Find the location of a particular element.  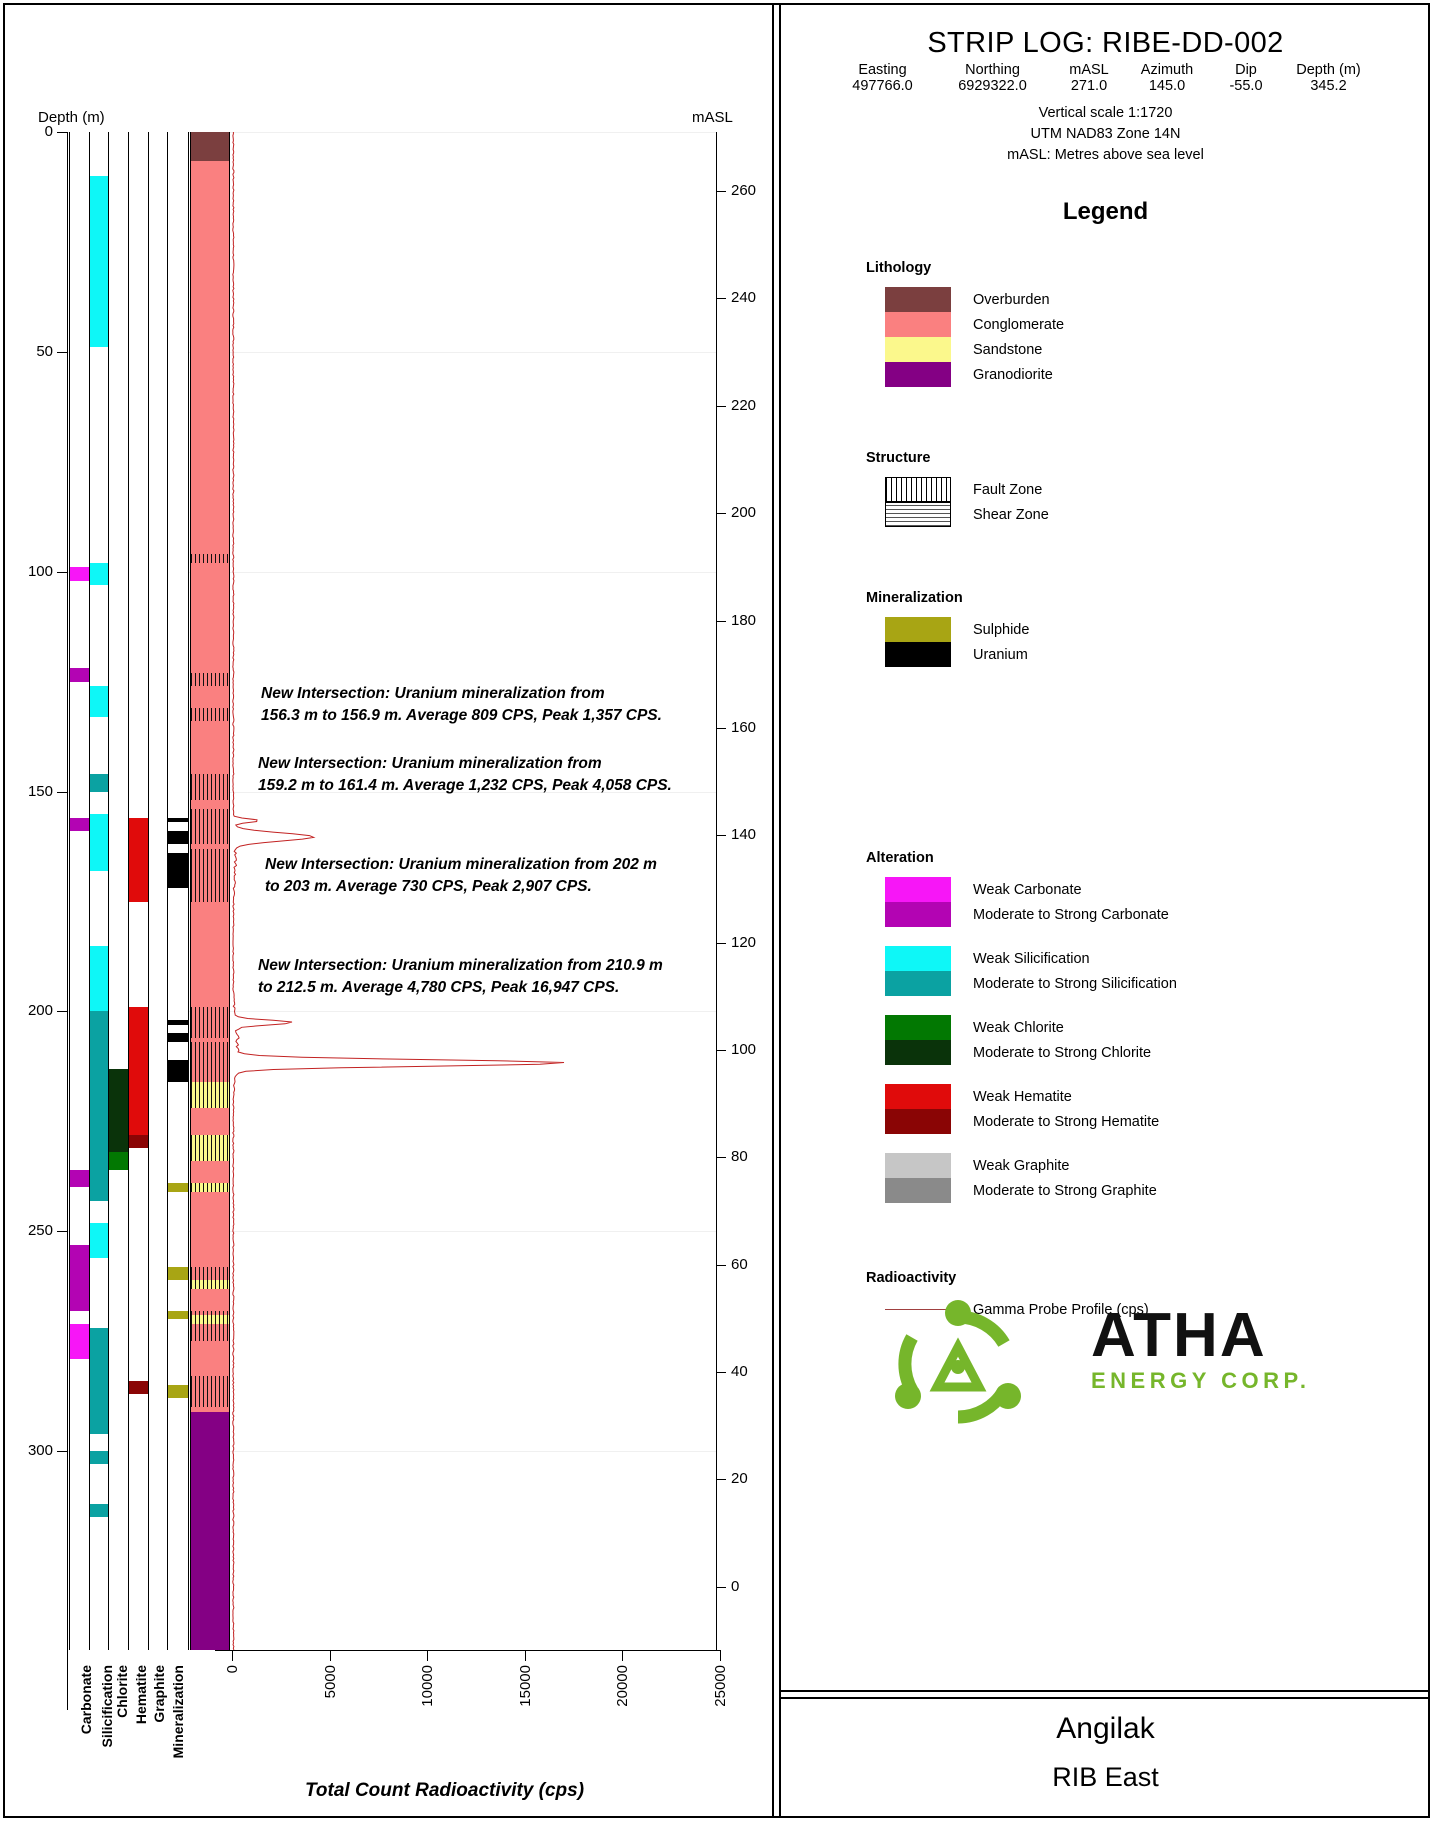

legend-item: Sulphide is located at coordinates (947, 629).